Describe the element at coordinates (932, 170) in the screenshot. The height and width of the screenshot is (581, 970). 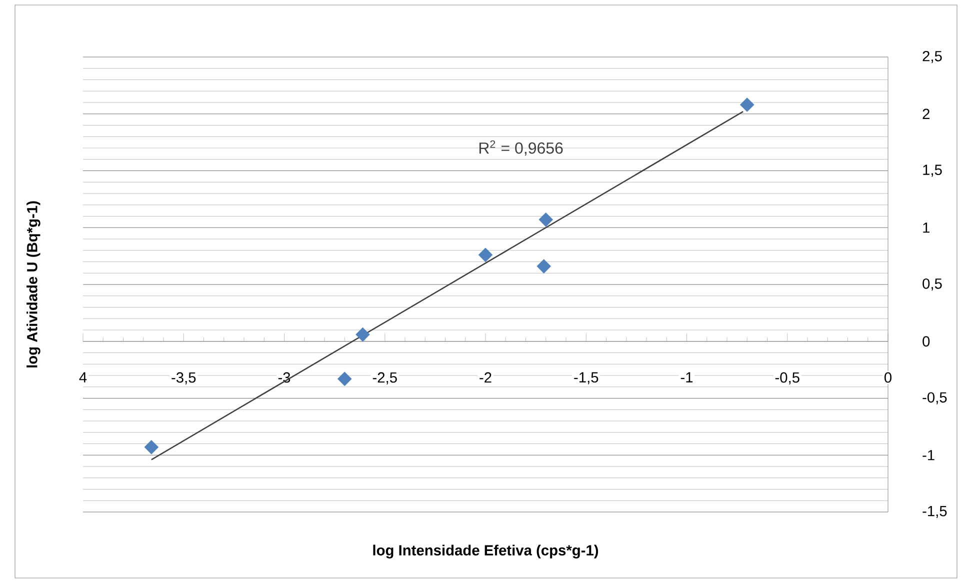
I see `y-tick-label: 1,5` at that location.